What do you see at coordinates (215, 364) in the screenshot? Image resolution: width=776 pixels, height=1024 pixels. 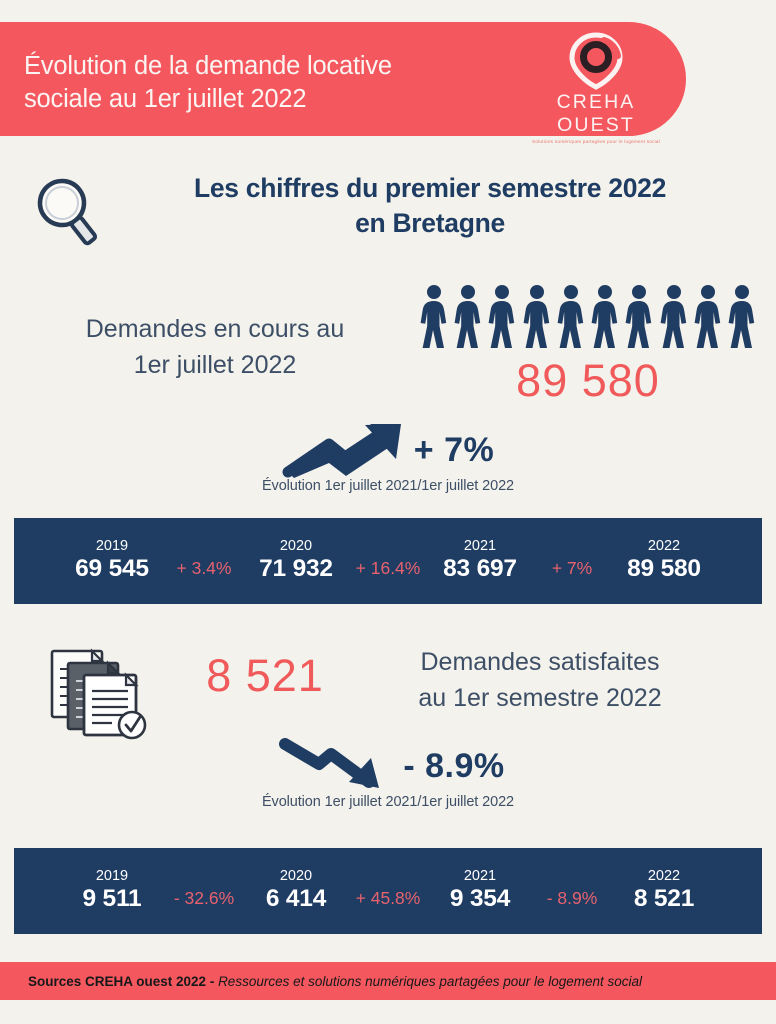 I see `demandes-en-cours-label-line2: 1er juillet 2022` at bounding box center [215, 364].